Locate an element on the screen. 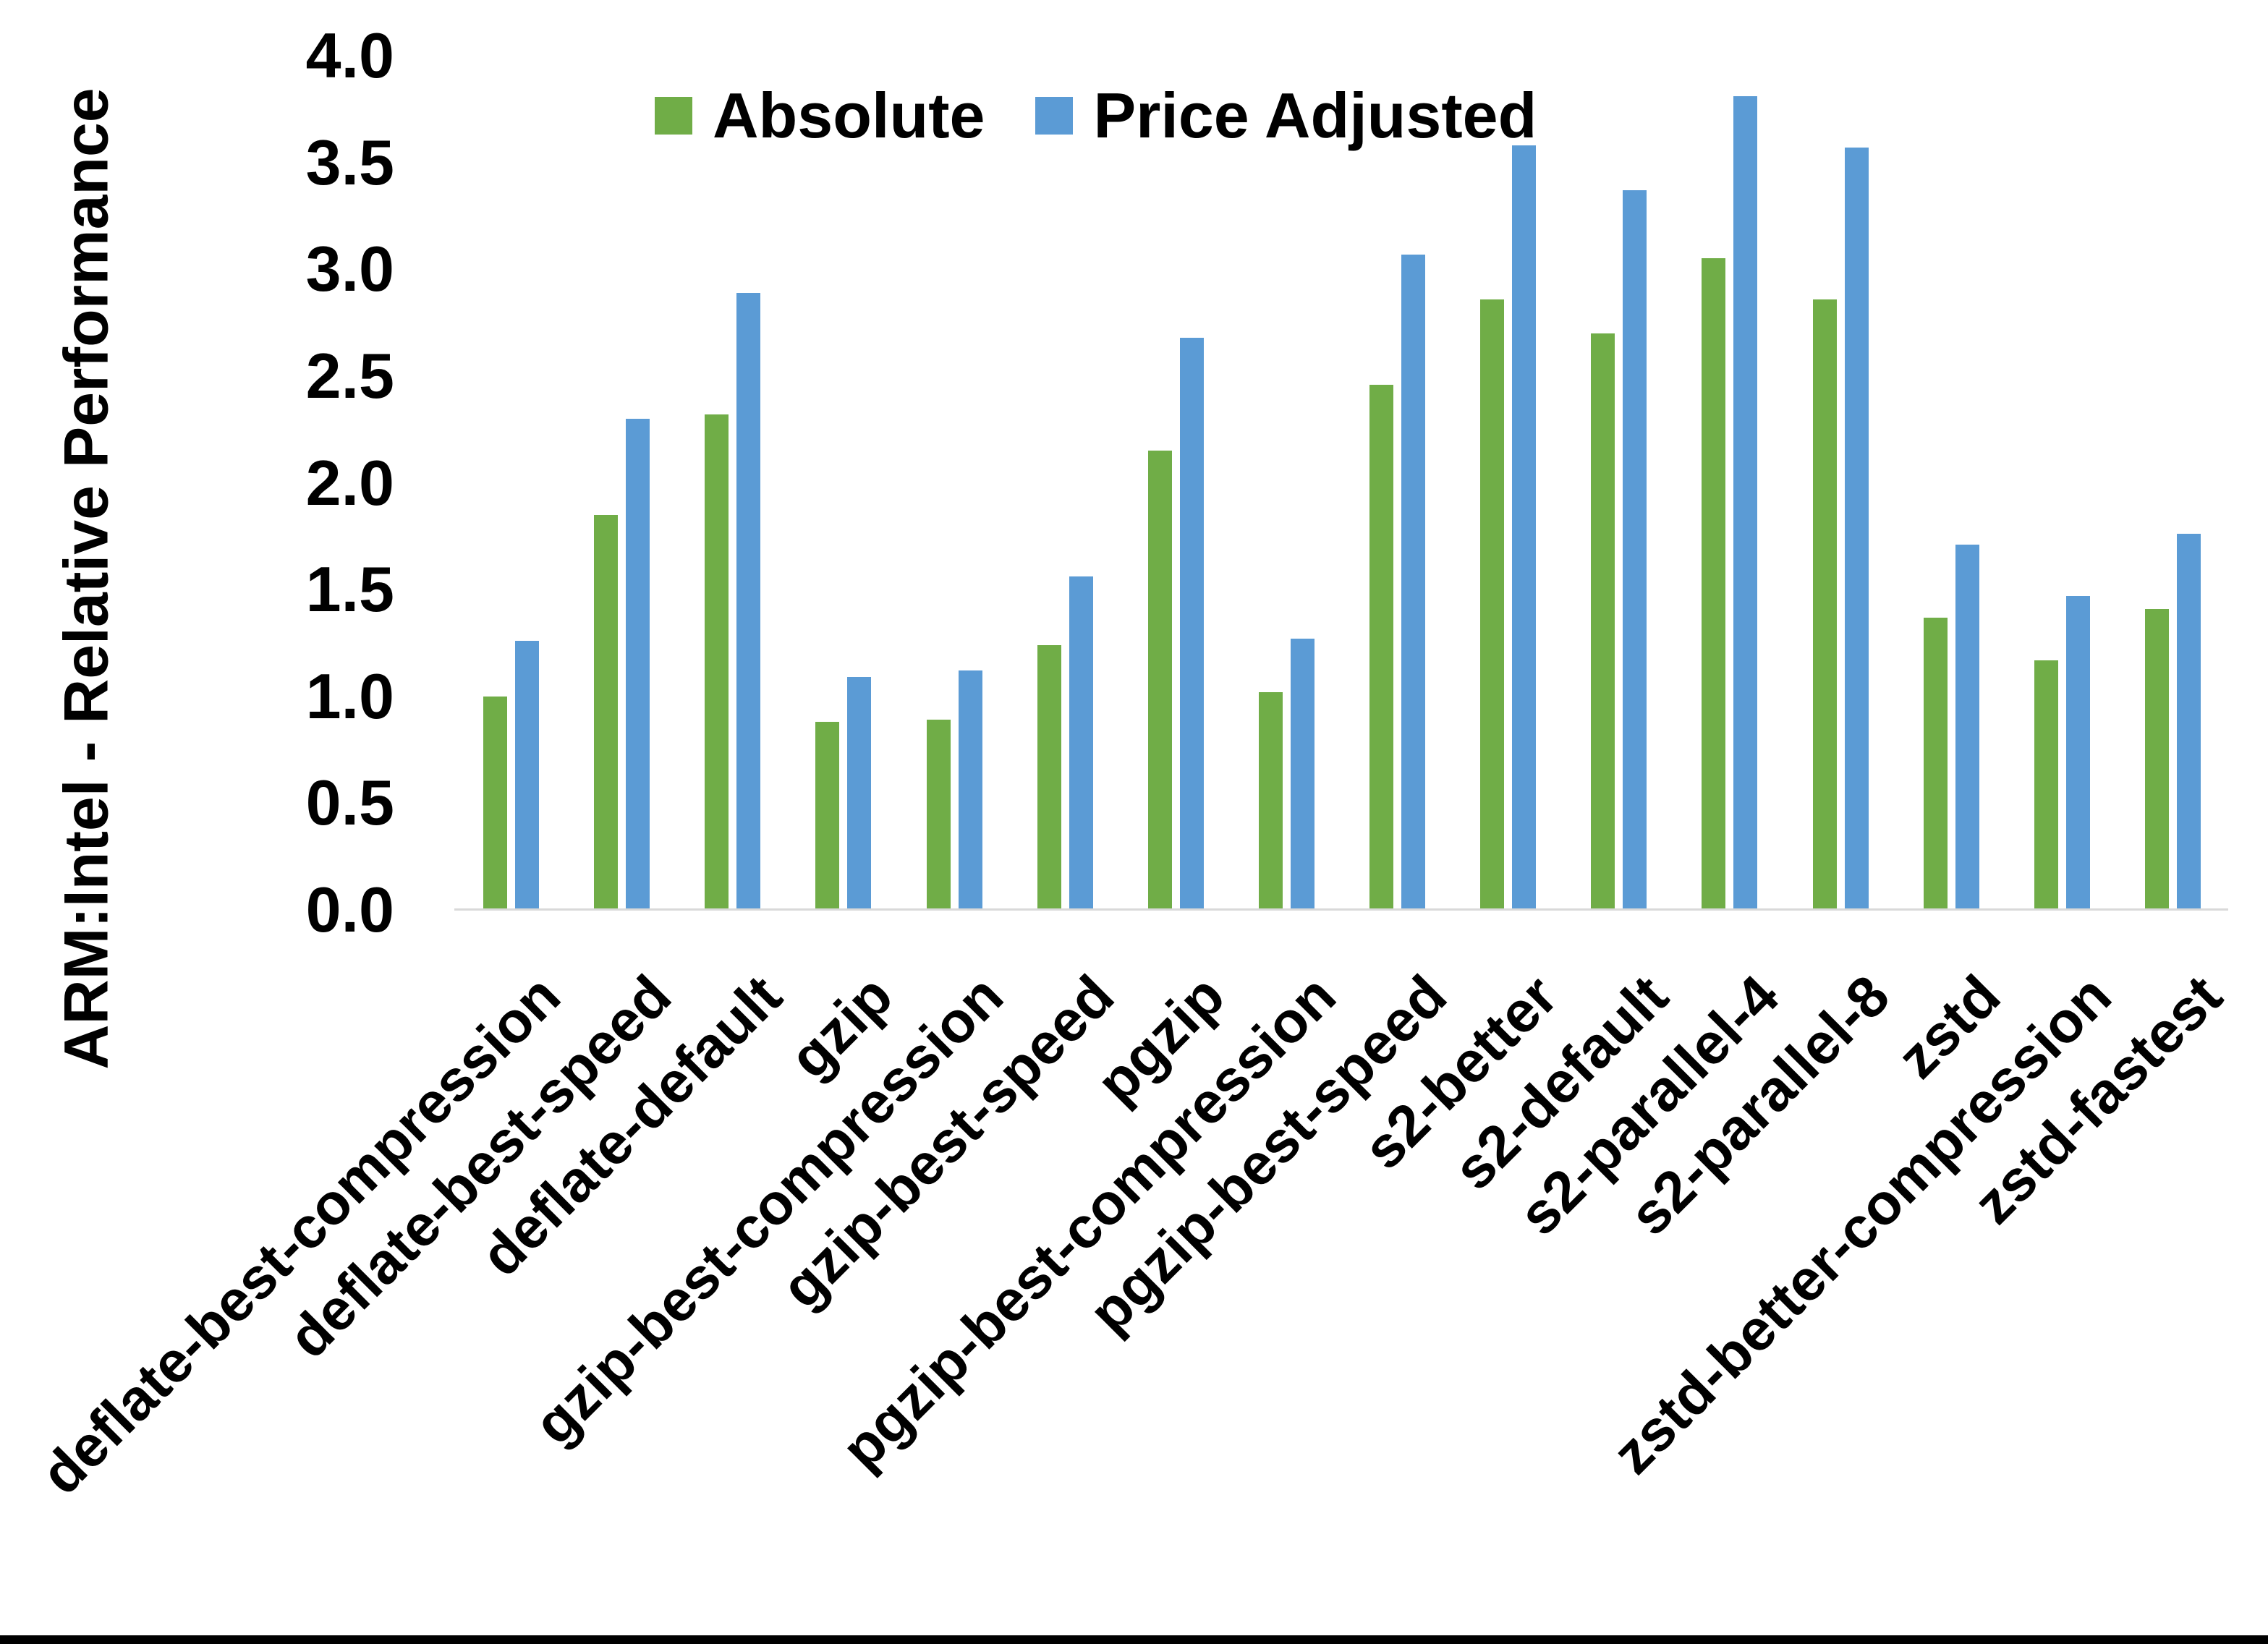 This screenshot has height=1644, width=2268. bar-absolute-zstd-fastest is located at coordinates (2156, 759).